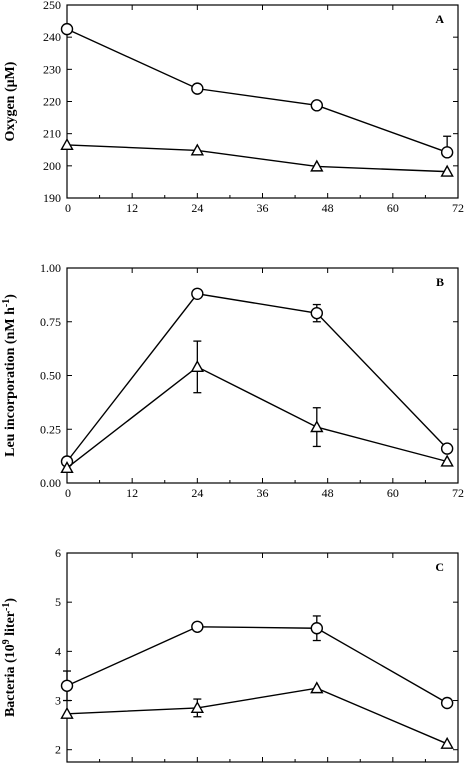 This screenshot has width=474, height=767. Describe the element at coordinates (58, 750) in the screenshot. I see `y-tick-label: 2` at that location.